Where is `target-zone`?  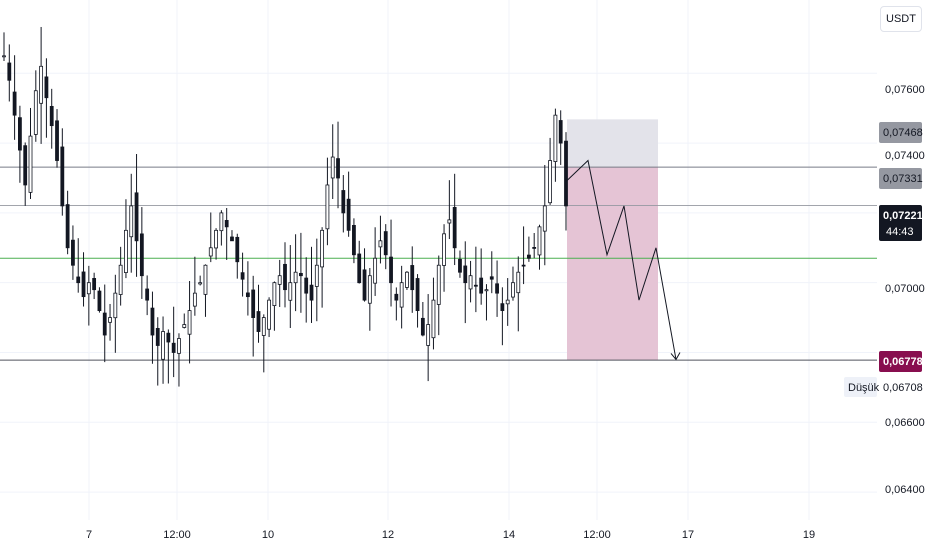
target-zone is located at coordinates (612, 264).